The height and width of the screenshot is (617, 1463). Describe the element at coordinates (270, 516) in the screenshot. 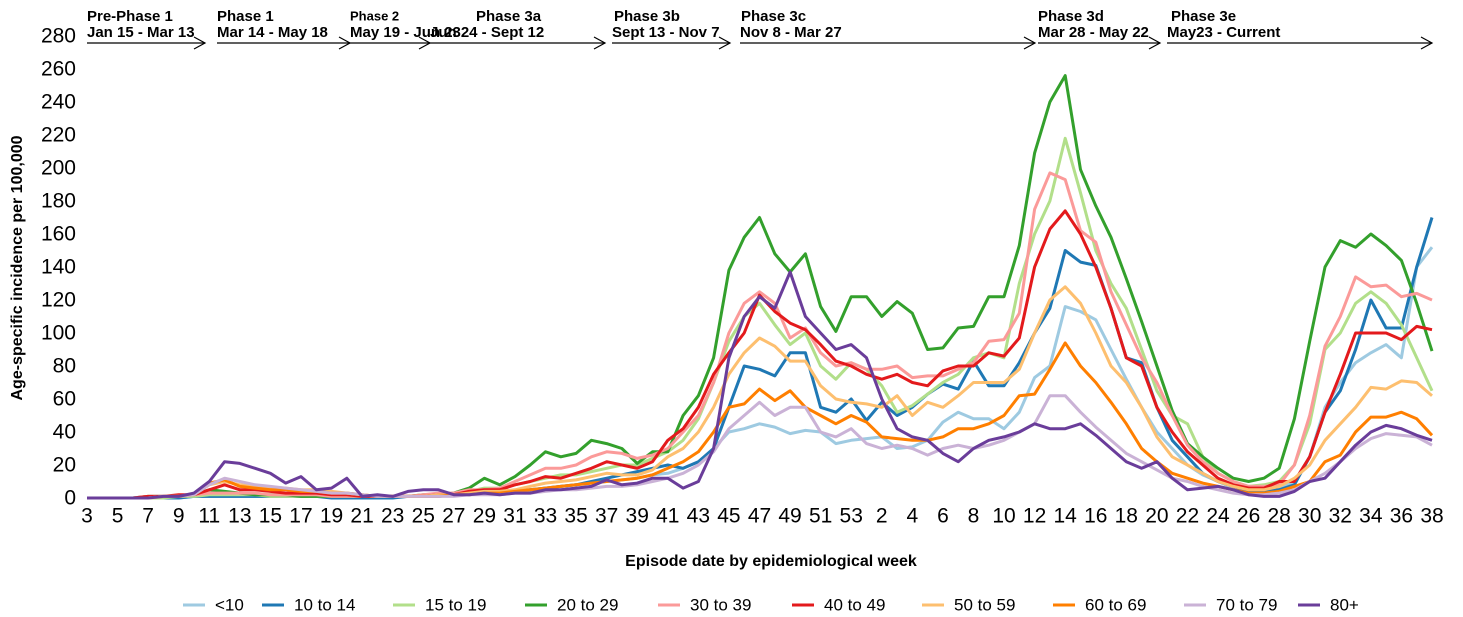

I see `x-tick-label: 15` at that location.